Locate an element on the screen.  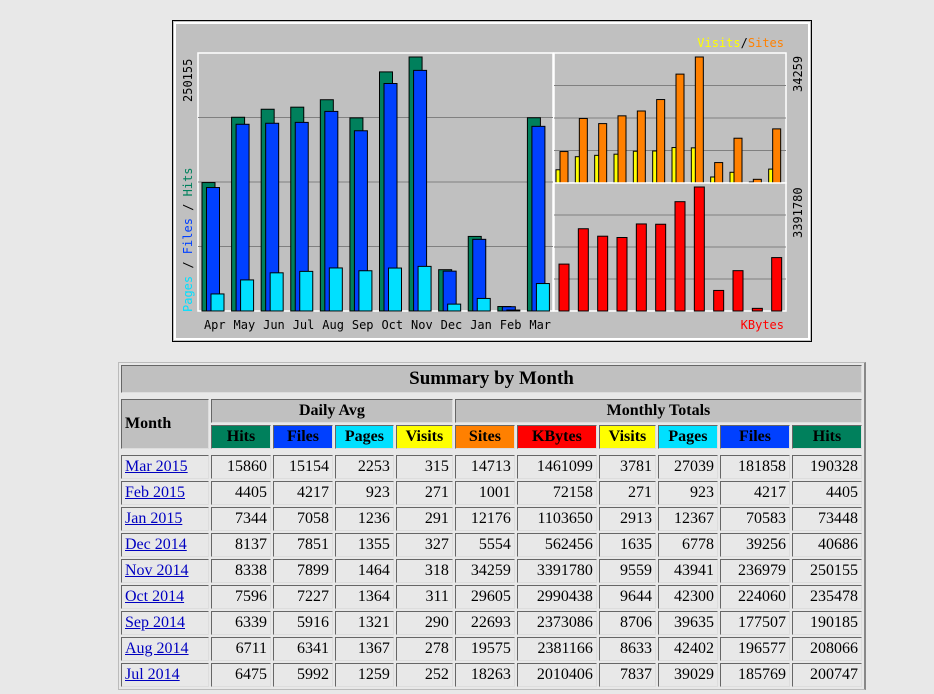
month-link: Nov 2014 is located at coordinates (157, 570).